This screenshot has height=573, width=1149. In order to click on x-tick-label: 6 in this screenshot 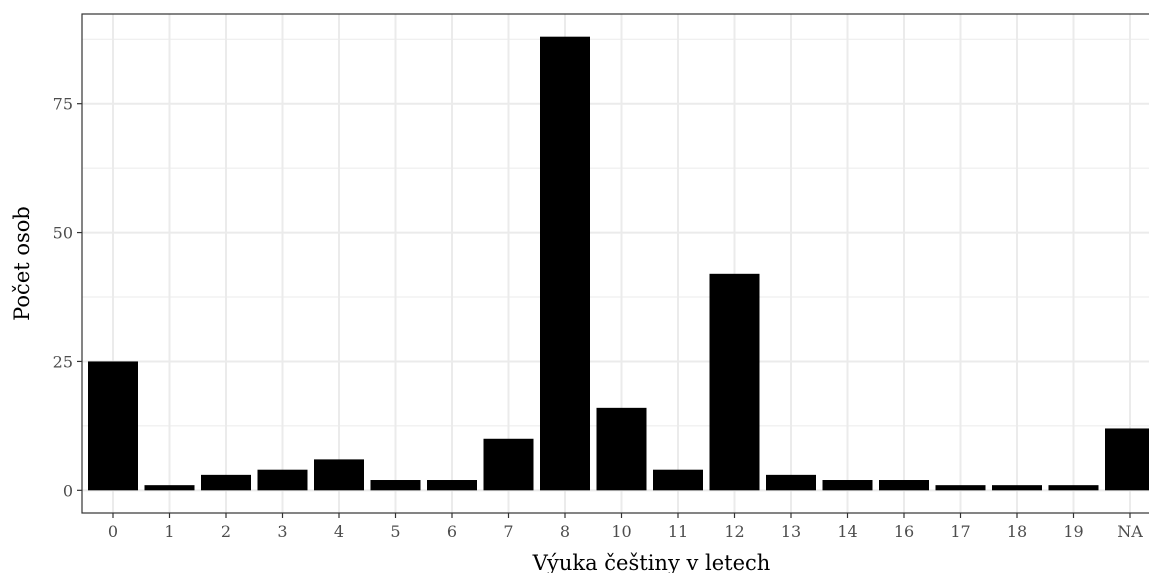, I will do `click(452, 531)`.